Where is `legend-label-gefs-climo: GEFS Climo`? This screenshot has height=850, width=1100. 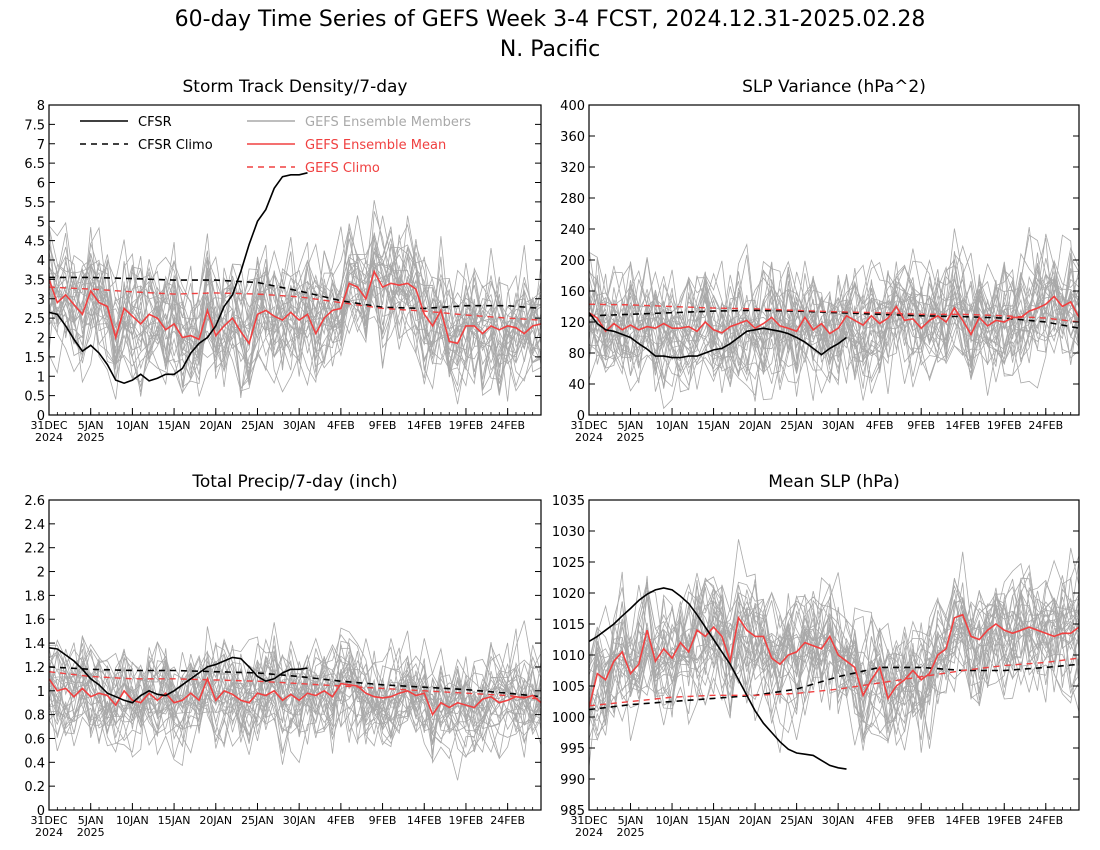
legend-label-gefs-climo: GEFS Climo is located at coordinates (342, 168).